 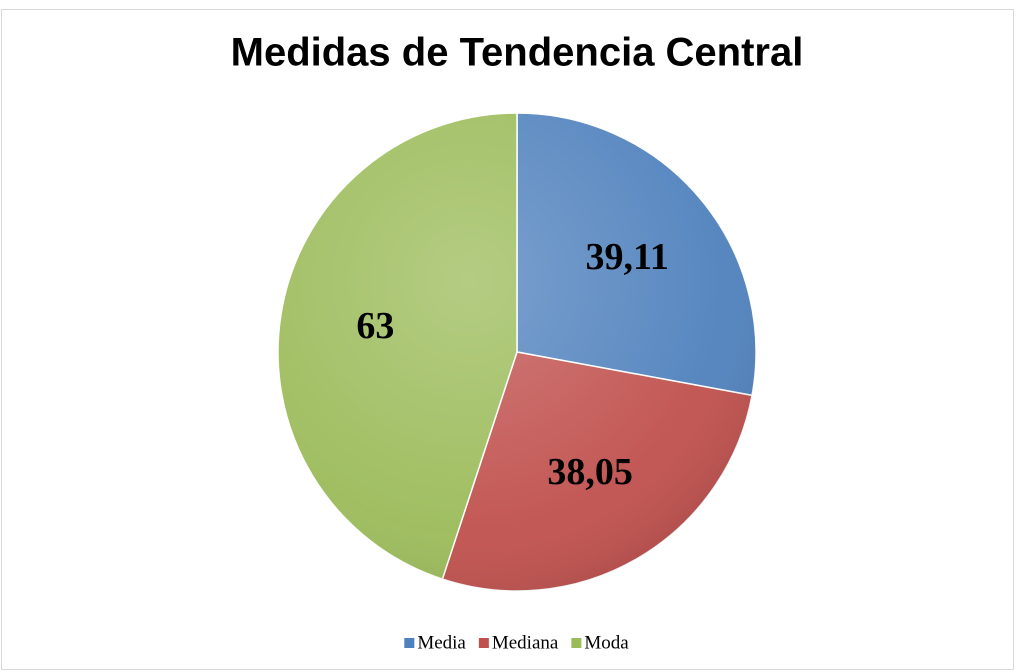 What do you see at coordinates (590, 472) in the screenshot?
I see `value-label: 38,05` at bounding box center [590, 472].